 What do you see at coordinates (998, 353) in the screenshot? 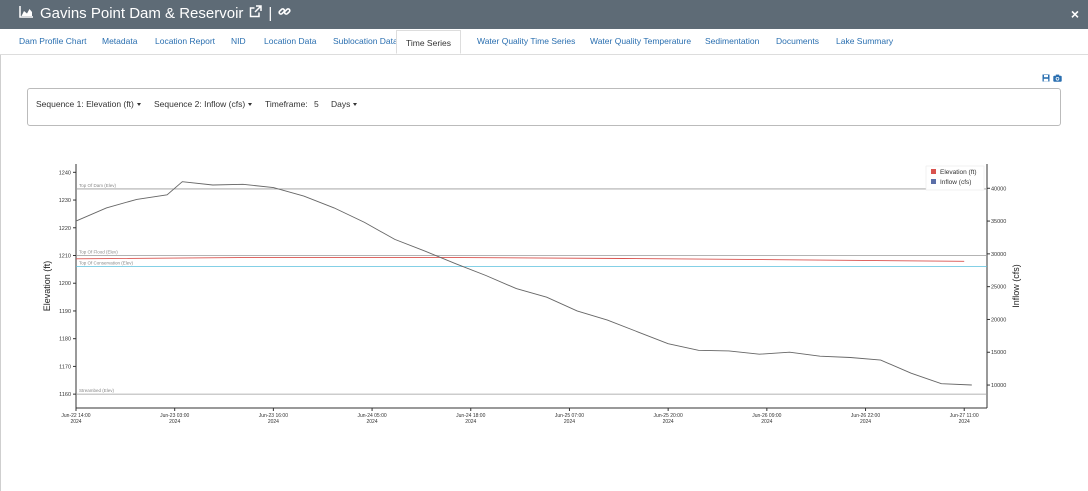
I see `y2-tick-label: 15000` at bounding box center [998, 353].